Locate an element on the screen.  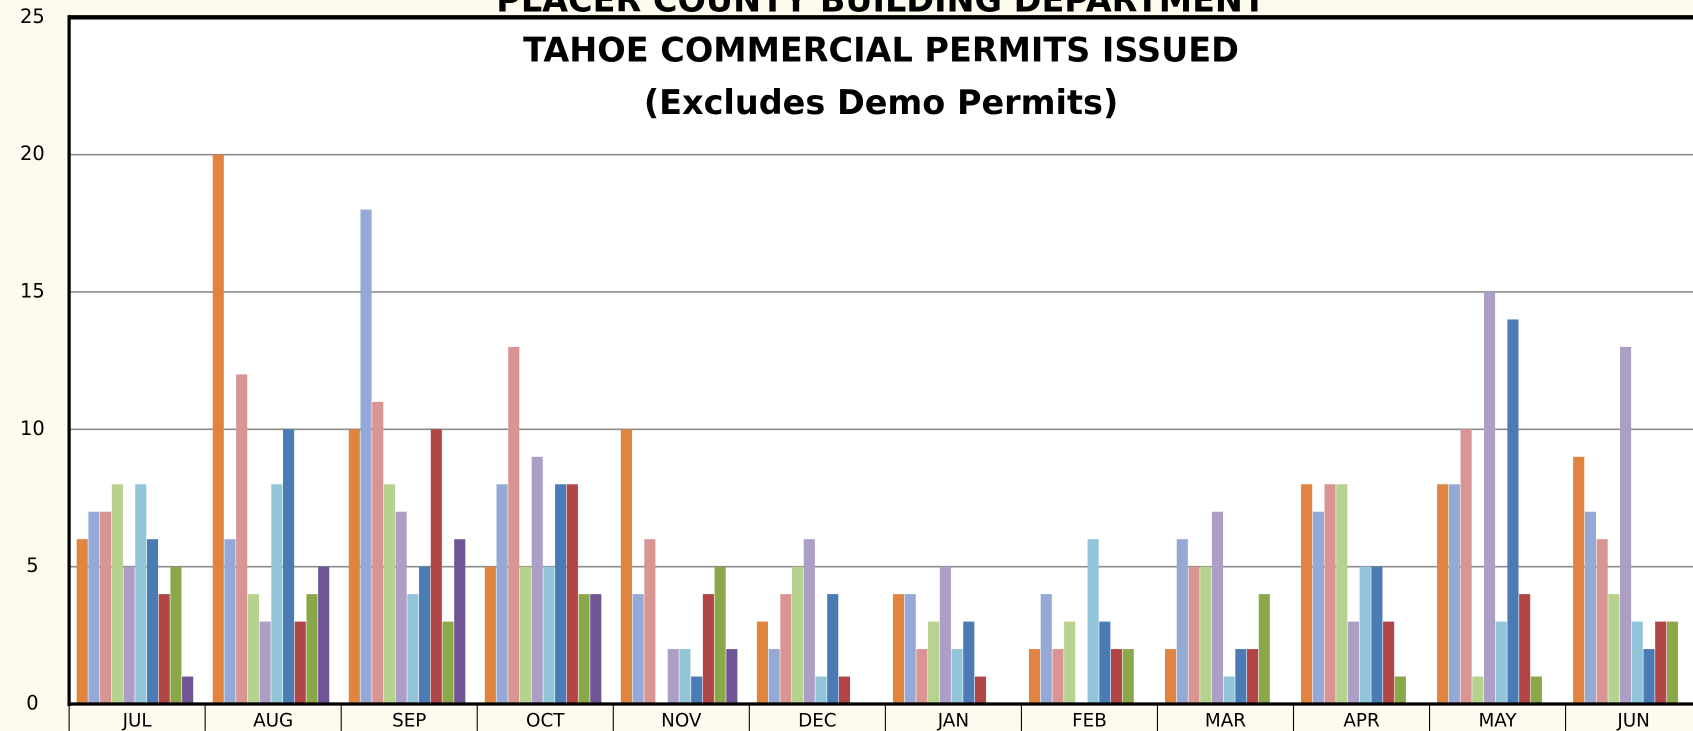
y-tick-label: 25 is located at coordinates (32, 16).